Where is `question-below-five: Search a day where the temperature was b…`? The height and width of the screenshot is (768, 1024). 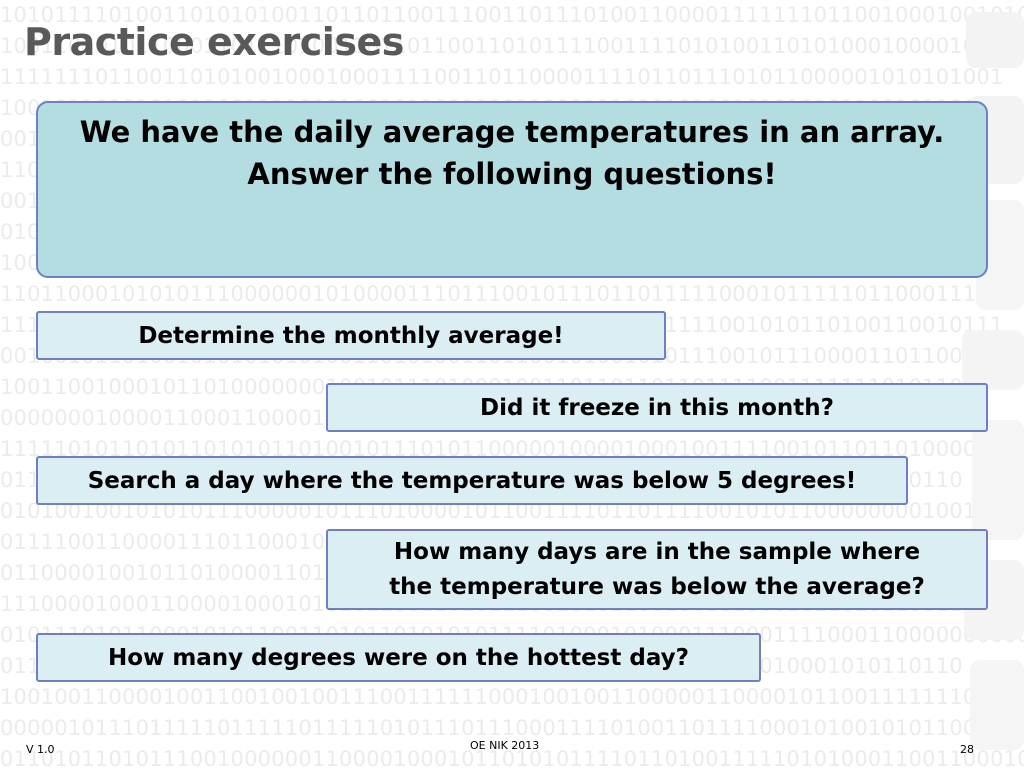
question-below-five: Search a day where the temperature was b… is located at coordinates (472, 480).